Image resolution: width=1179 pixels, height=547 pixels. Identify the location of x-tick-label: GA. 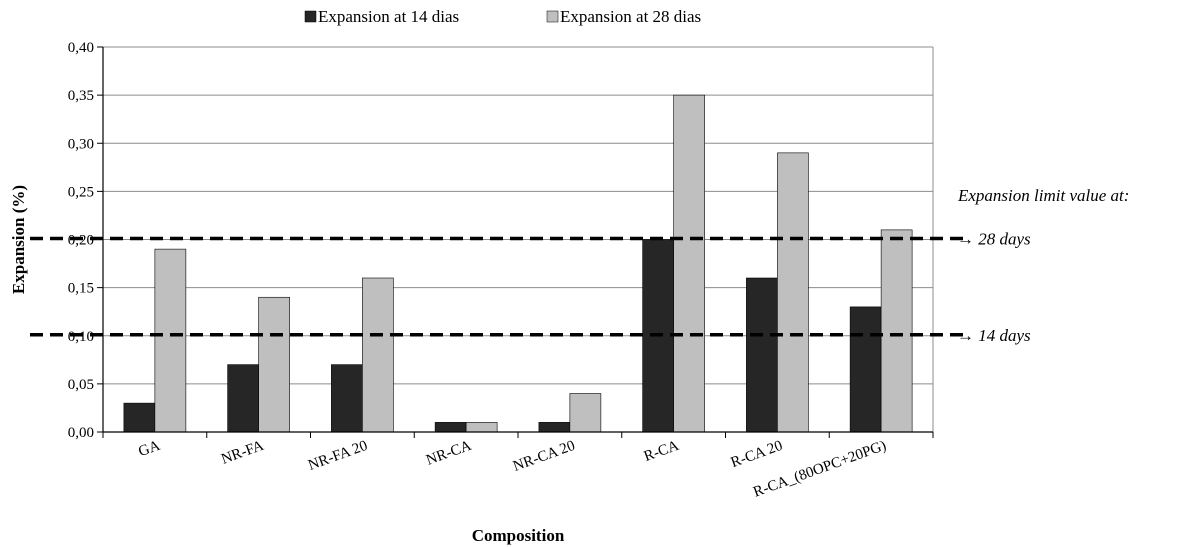
(149, 449).